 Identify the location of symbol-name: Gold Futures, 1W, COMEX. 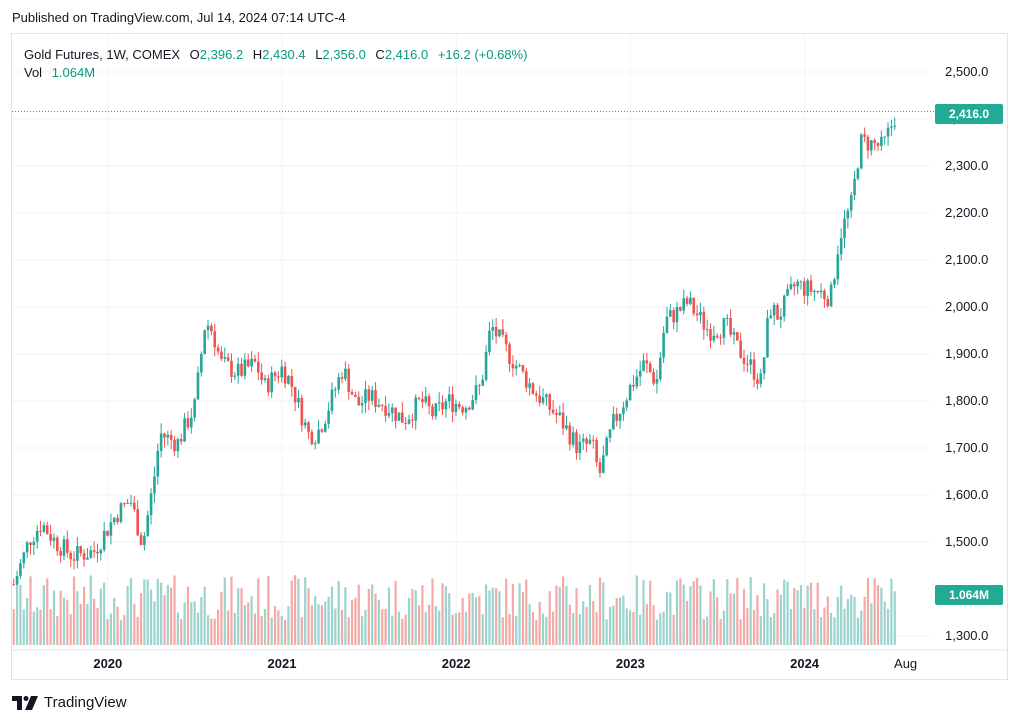
(102, 54).